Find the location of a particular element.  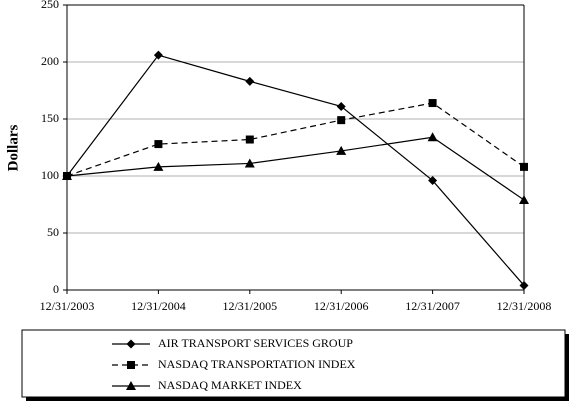

x-tick-label: 12/31/2007 is located at coordinates (432, 306).